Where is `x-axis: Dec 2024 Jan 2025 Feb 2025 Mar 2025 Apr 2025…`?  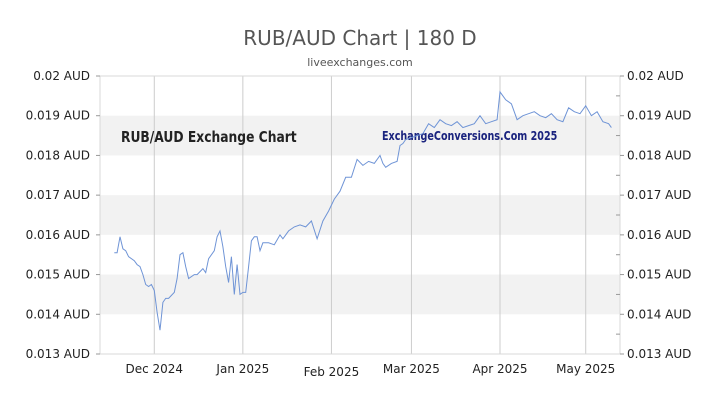 x-axis: Dec 2024 Jan 2025 Feb 2025 Mar 2025 Apr 2025… is located at coordinates (370, 370).